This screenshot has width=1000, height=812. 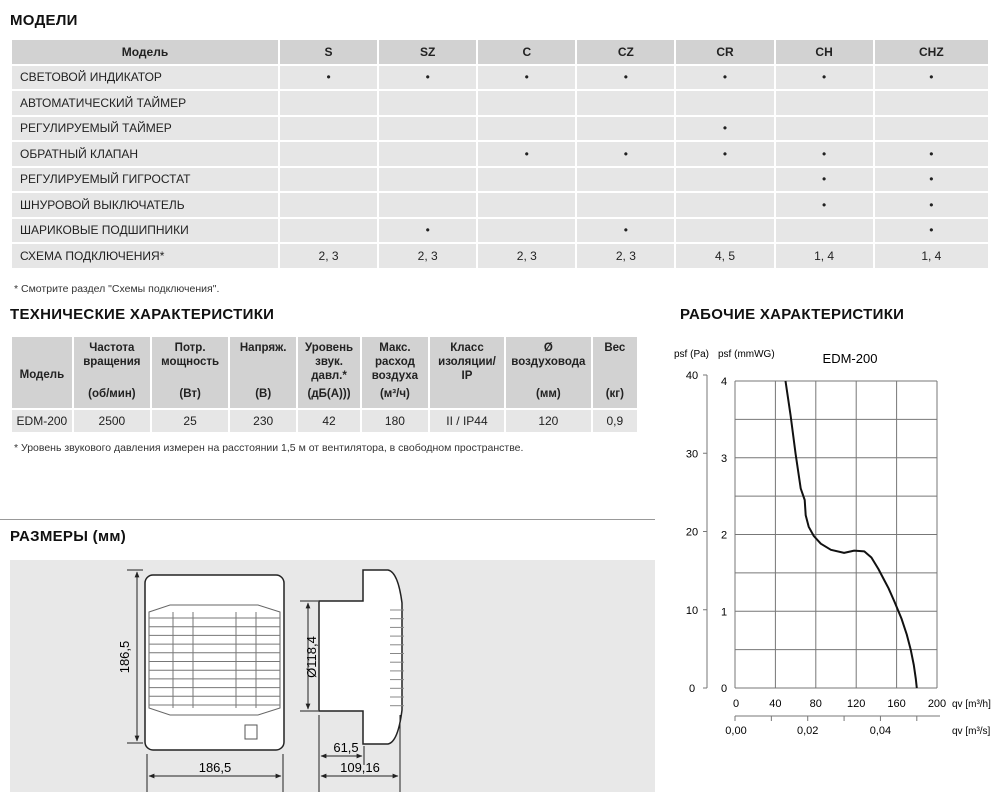 I want to click on x-tick-label-m3h: 160, so click(x=896, y=704).